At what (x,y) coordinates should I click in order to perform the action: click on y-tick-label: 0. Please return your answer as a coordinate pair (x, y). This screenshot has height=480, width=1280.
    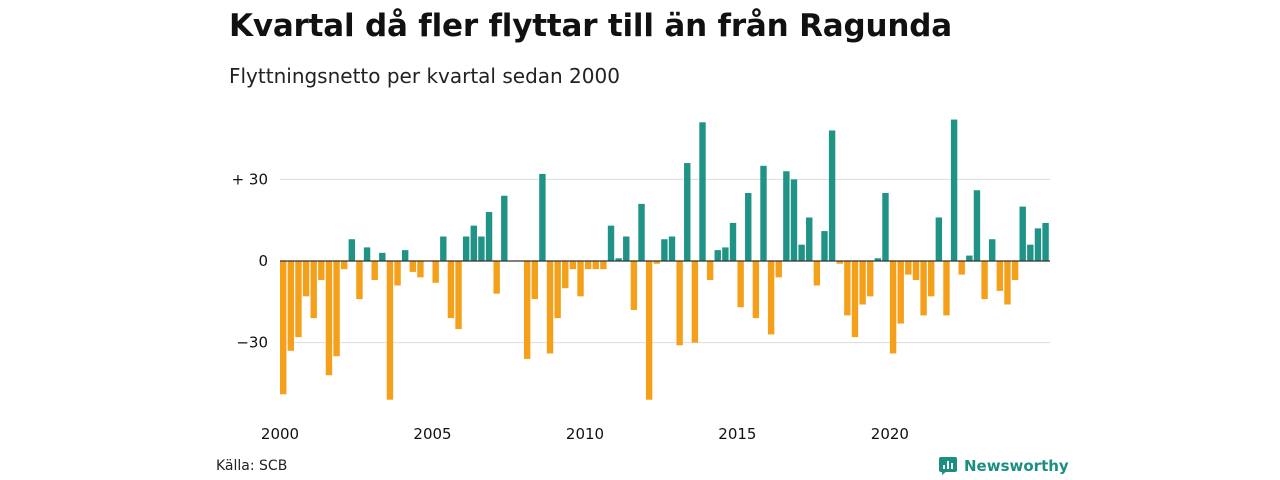
    Looking at the image, I should click on (263, 261).